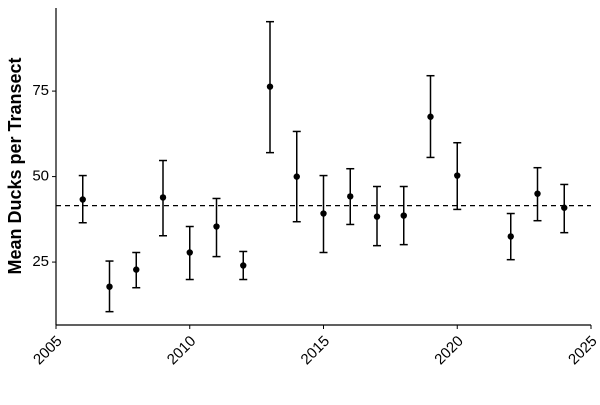 The height and width of the screenshot is (405, 600). I want to click on y-tick-label: 75, so click(40, 90).